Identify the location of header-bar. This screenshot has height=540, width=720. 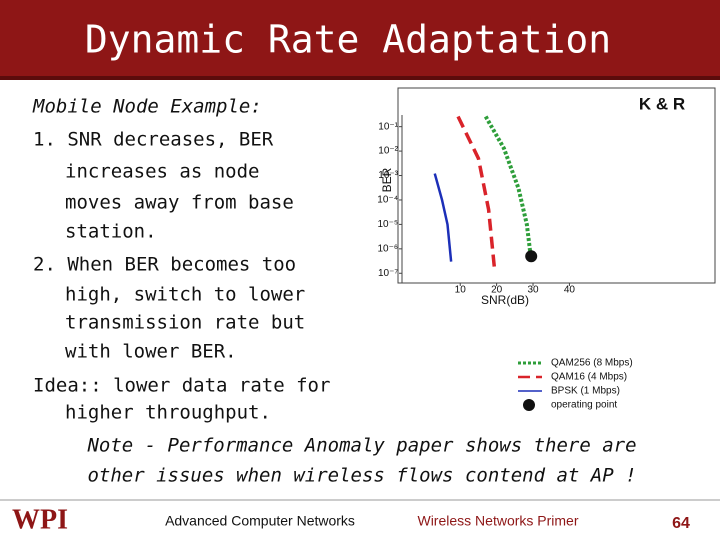
(360, 40).